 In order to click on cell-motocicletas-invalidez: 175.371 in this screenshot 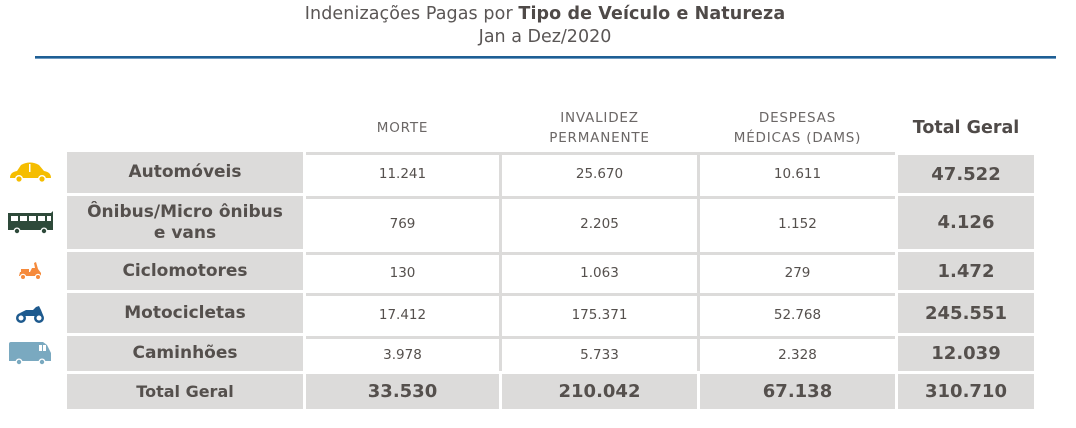, I will do `click(599, 313)`.